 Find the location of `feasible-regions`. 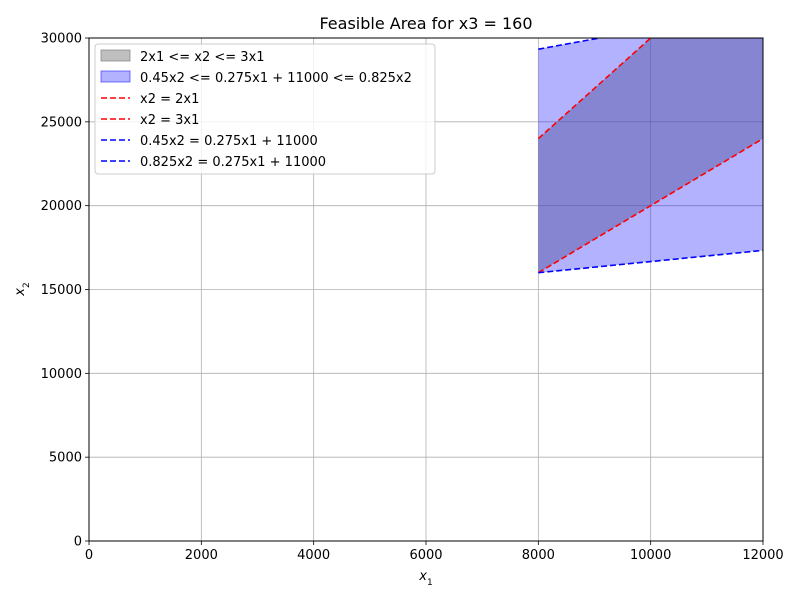

feasible-regions is located at coordinates (650, 155).